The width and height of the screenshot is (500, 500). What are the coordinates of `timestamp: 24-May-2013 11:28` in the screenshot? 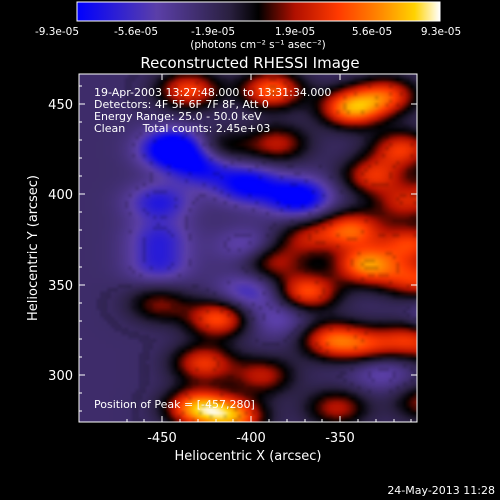 It's located at (441, 490).